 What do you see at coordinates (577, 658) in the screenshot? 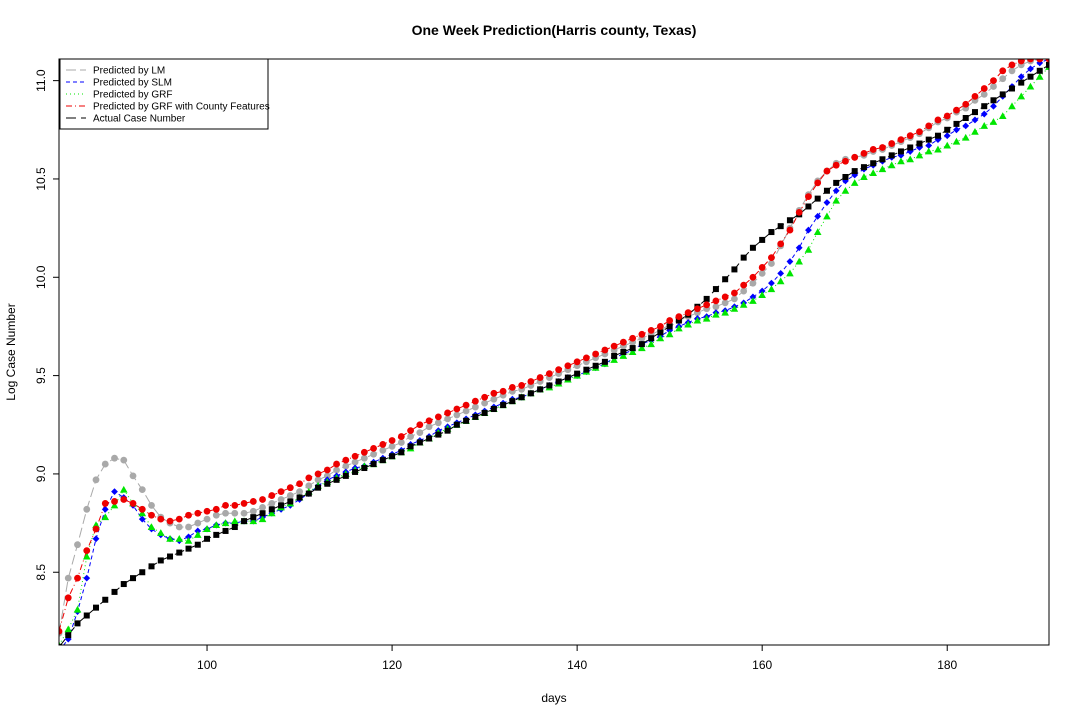
I see `x-axis: 100 120 140 160 180` at bounding box center [577, 658].